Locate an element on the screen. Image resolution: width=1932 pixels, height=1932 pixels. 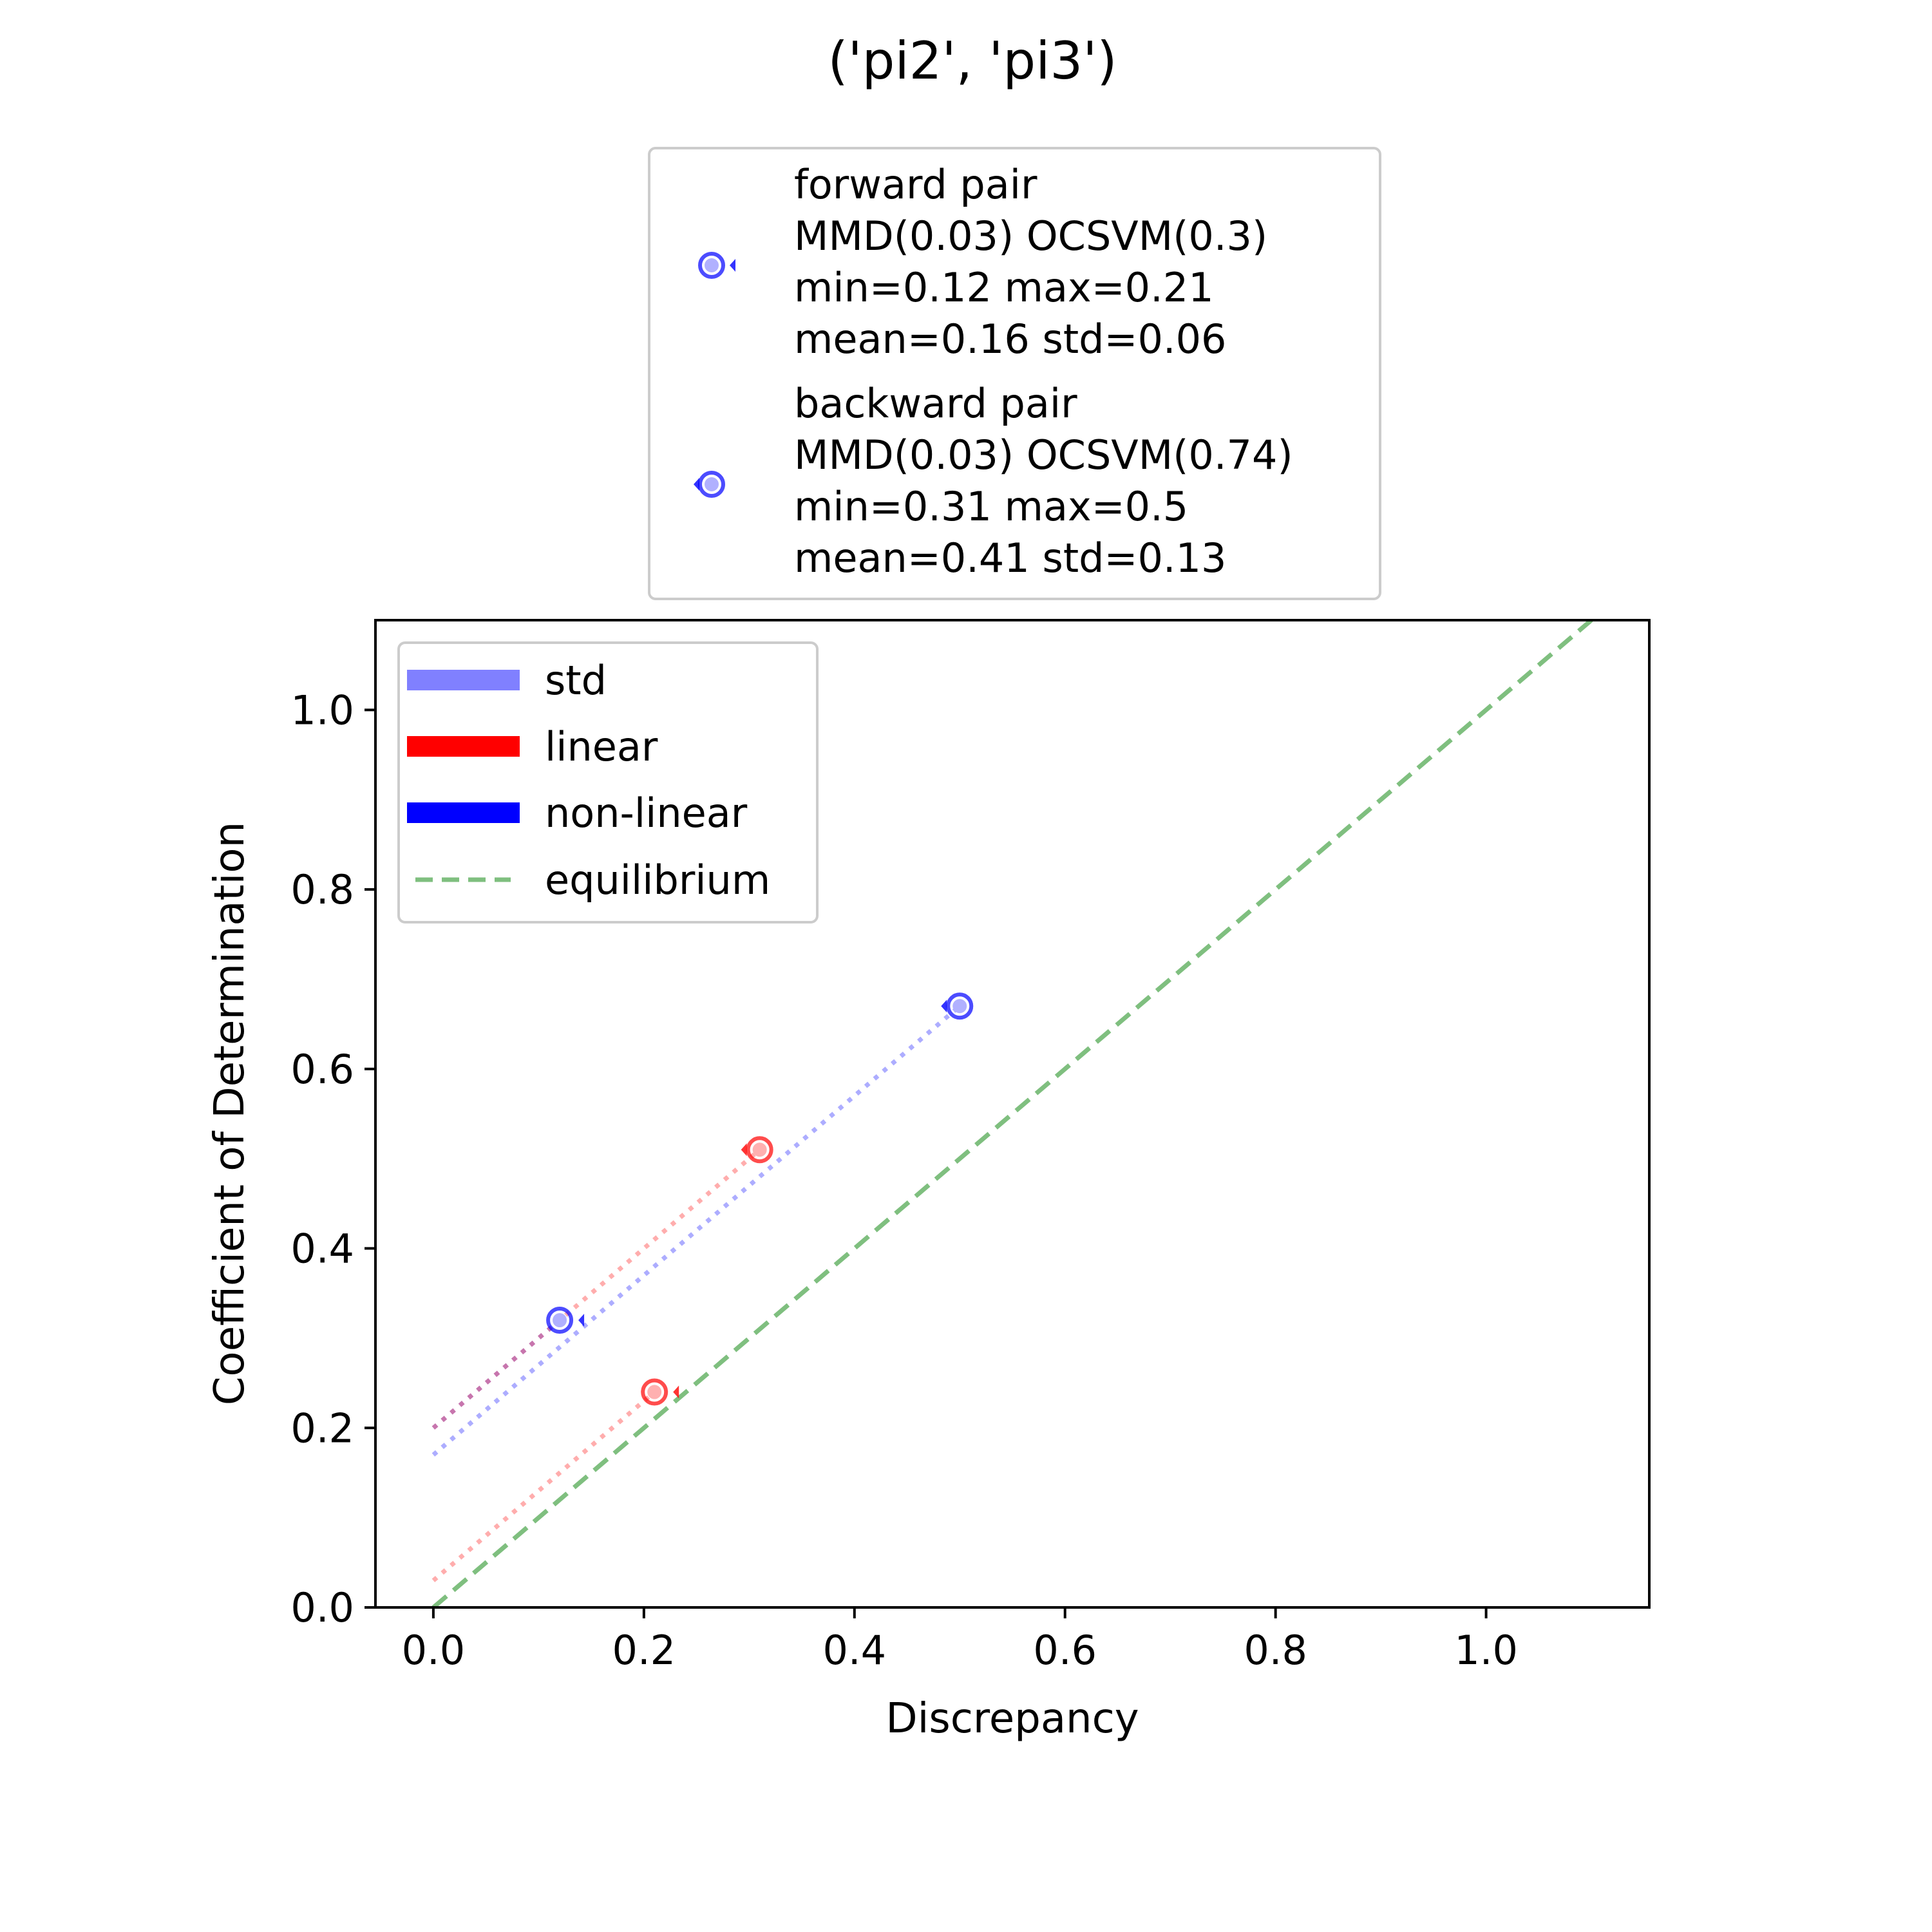
x-tick-label: 1.0 is located at coordinates (1486, 1651).